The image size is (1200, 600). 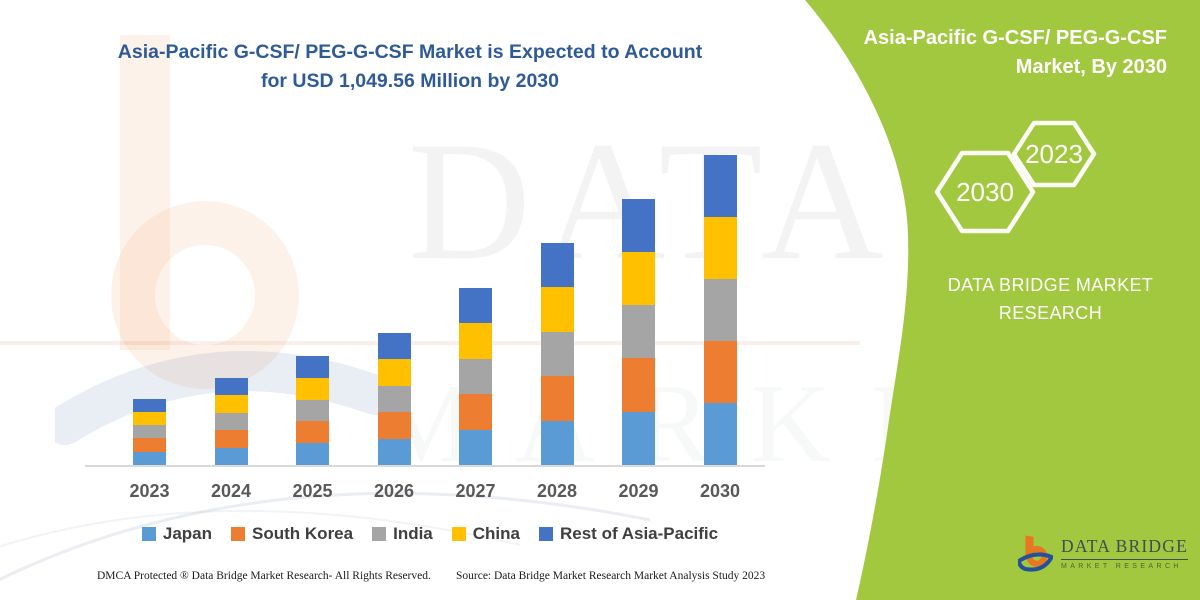 I want to click on year-hexagons: 2030 2023, so click(x=1015, y=177).